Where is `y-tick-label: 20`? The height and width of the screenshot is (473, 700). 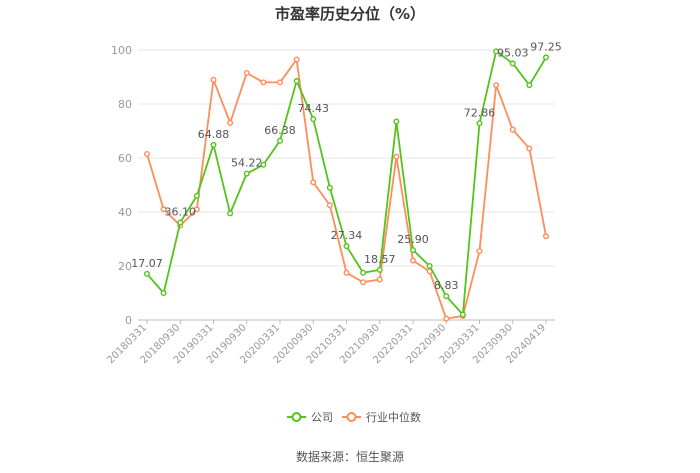 y-tick-label: 20 is located at coordinates (125, 266).